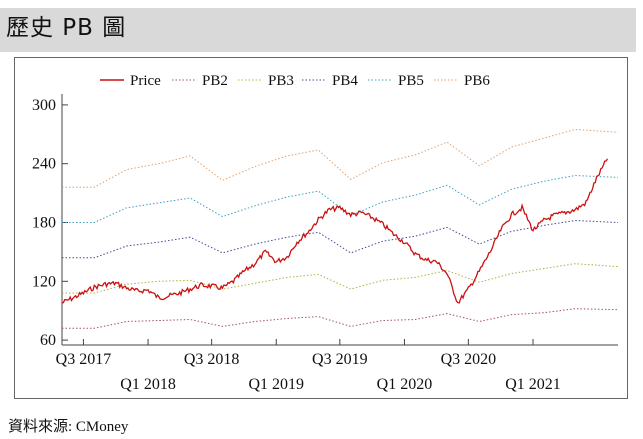 The width and height of the screenshot is (643, 439). What do you see at coordinates (212, 359) in the screenshot?
I see `x-tick-label-2: Q3 2018` at bounding box center [212, 359].